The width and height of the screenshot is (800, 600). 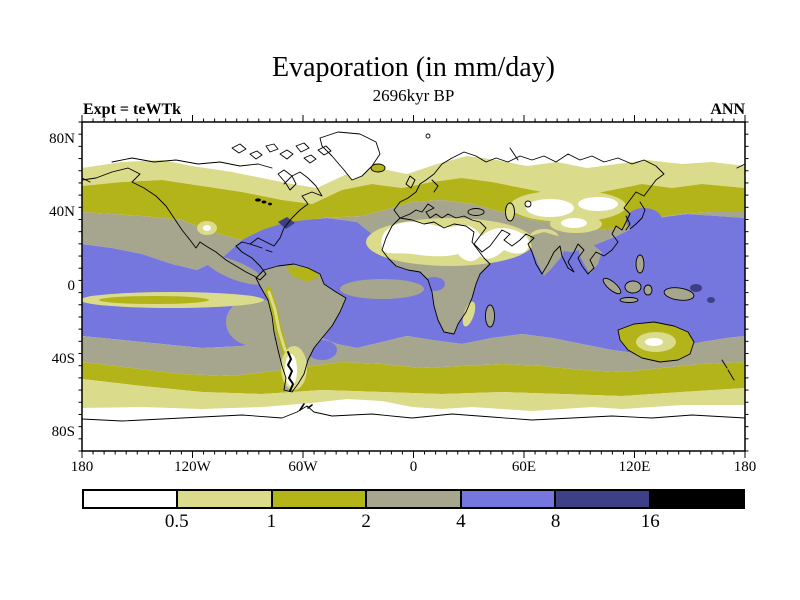 I want to click on lon-label-120W: 120W, so click(x=192, y=467).